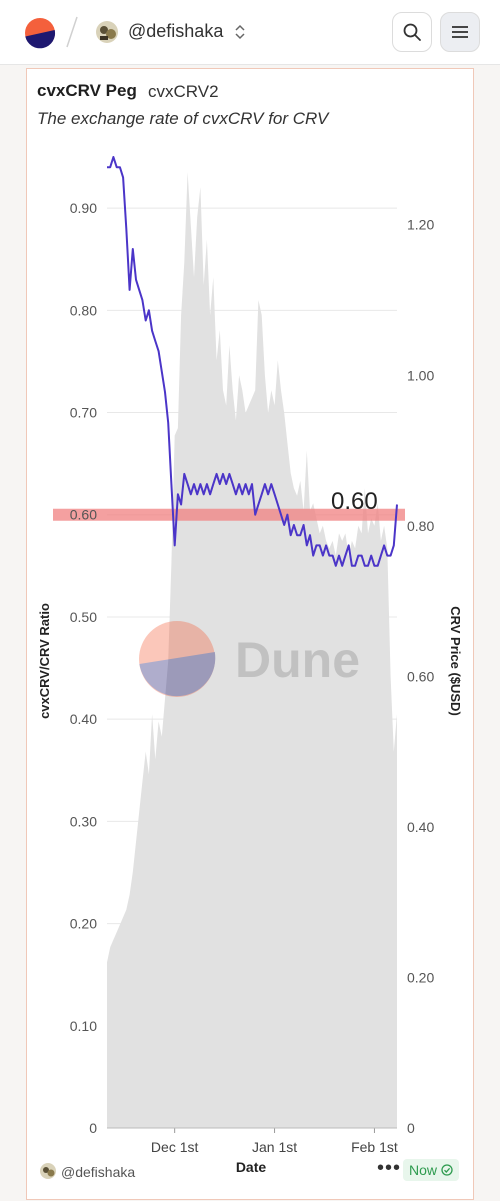 The width and height of the screenshot is (500, 1201). Describe the element at coordinates (374, 1147) in the screenshot. I see `x-tick-label: Feb 1st` at that location.